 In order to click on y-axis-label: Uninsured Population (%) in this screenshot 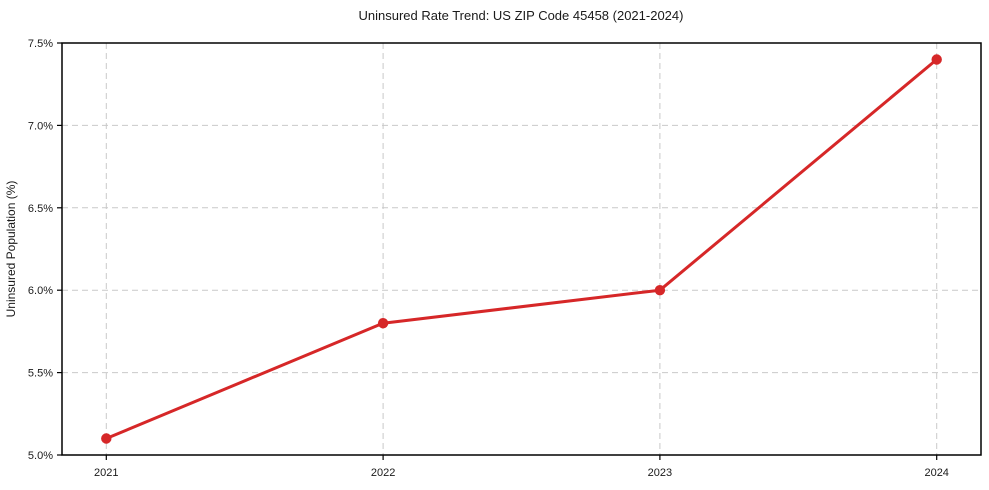, I will do `click(11, 249)`.